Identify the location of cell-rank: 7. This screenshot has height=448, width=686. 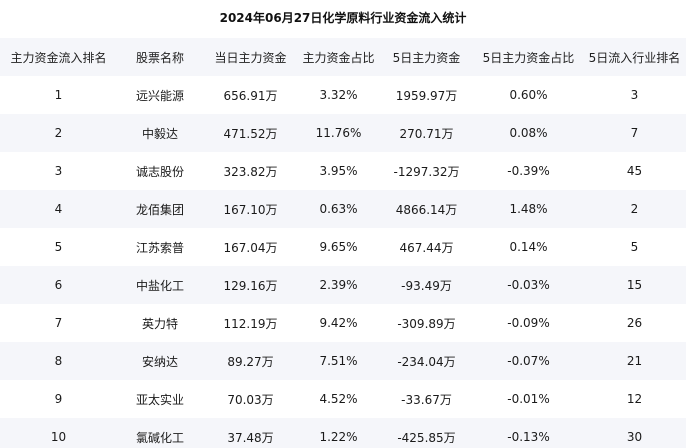
(58, 323).